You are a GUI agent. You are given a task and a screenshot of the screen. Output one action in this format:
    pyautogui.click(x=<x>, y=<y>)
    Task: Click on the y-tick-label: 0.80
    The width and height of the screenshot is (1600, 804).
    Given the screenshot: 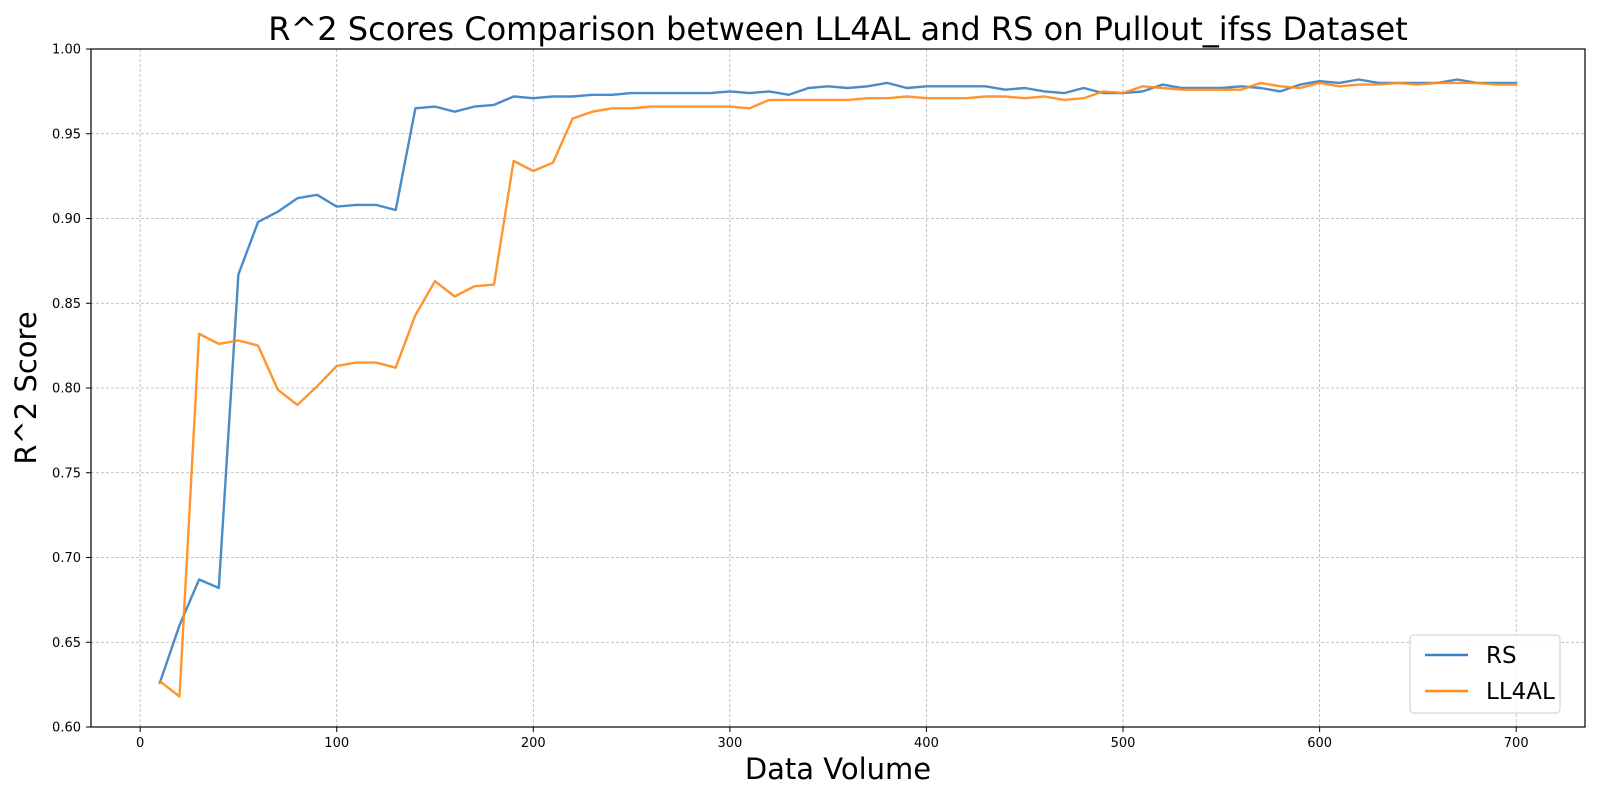 What is the action you would take?
    pyautogui.click(x=66, y=389)
    